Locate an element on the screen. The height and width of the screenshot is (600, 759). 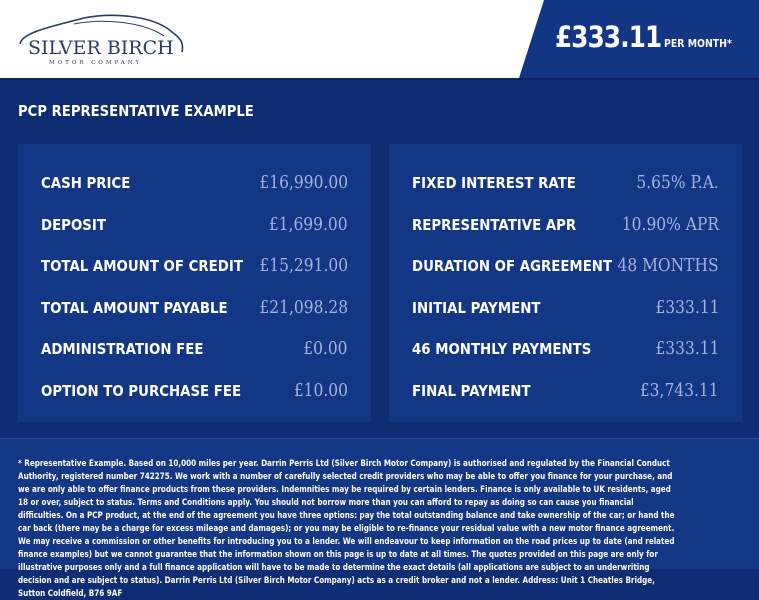
finance-row: INITIAL PAYMENT £333.11 is located at coordinates (565, 309).